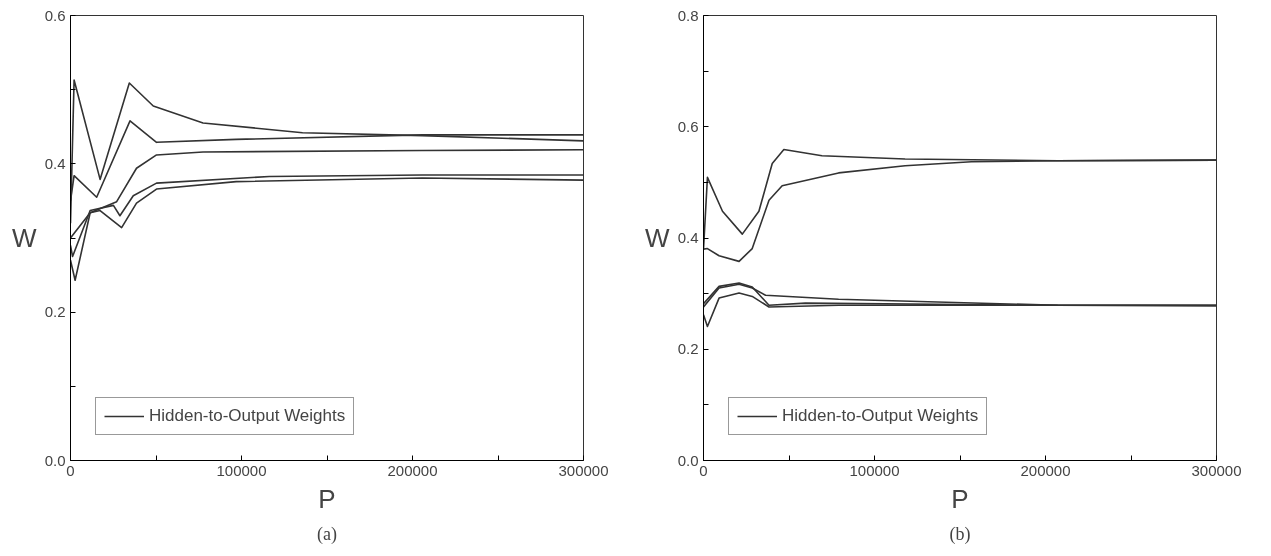  I want to click on text: (b), so click(960, 534).